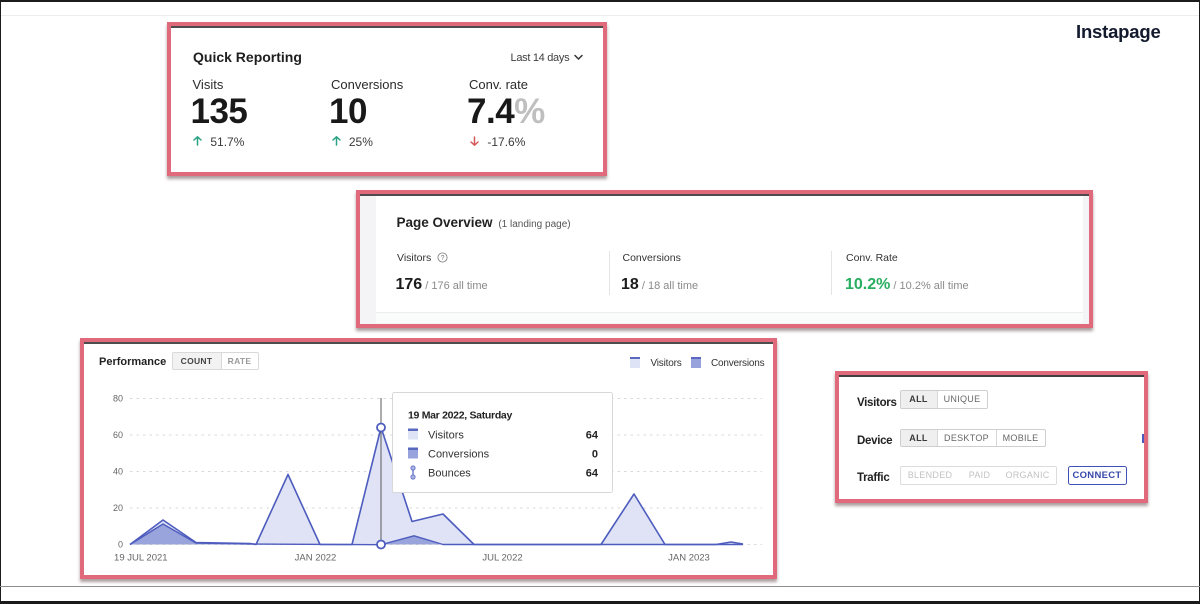 The height and width of the screenshot is (604, 1200). I want to click on svg-text: 20, so click(118, 508).